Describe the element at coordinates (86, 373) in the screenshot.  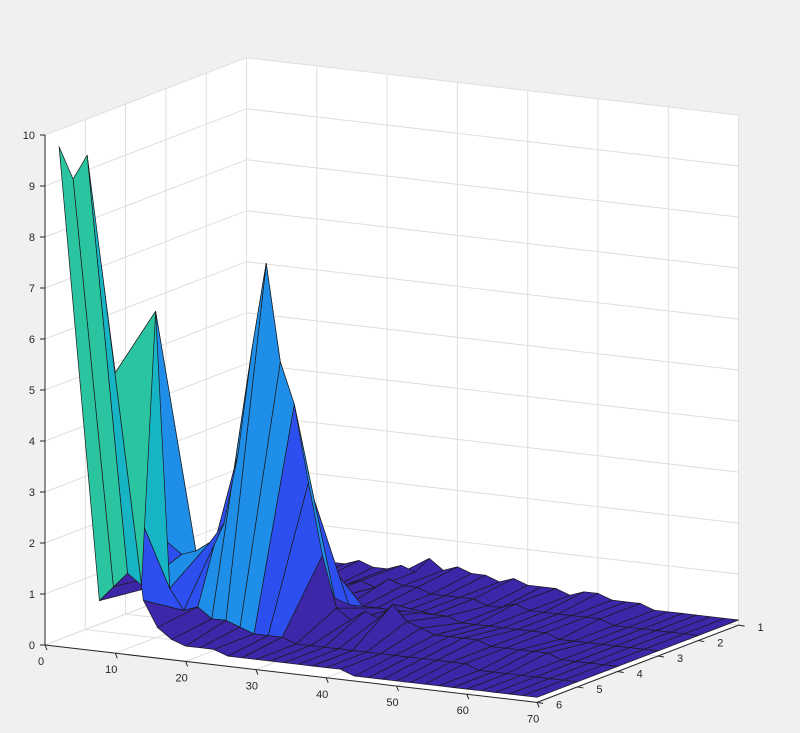
I see `surface-patch` at that location.